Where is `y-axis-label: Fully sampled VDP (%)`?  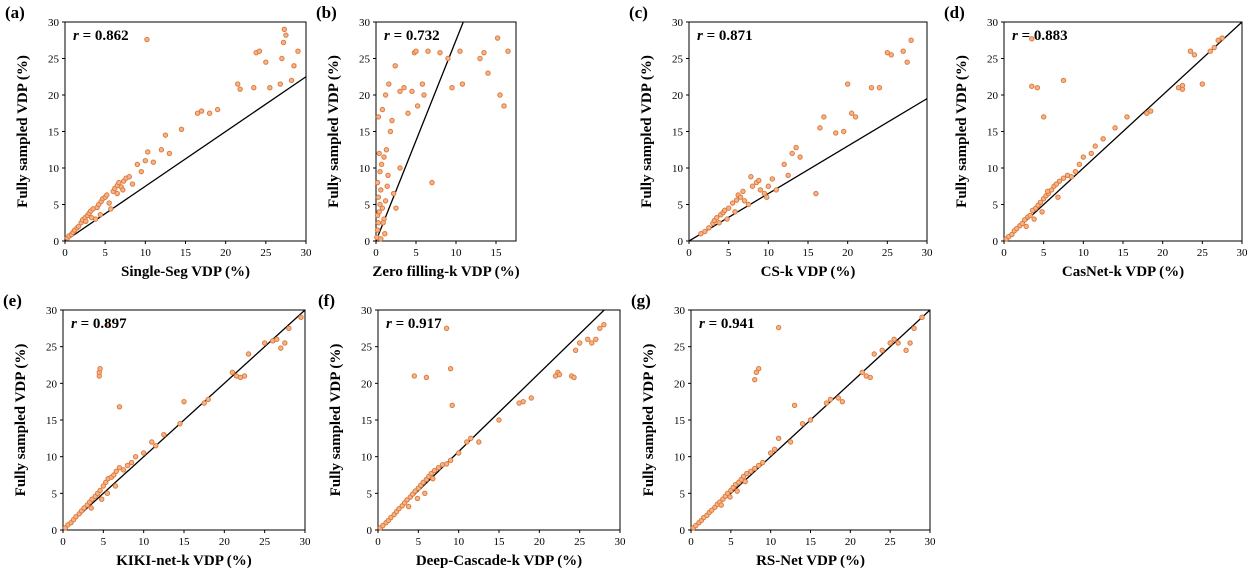 y-axis-label: Fully sampled VDP (%) is located at coordinates (649, 420).